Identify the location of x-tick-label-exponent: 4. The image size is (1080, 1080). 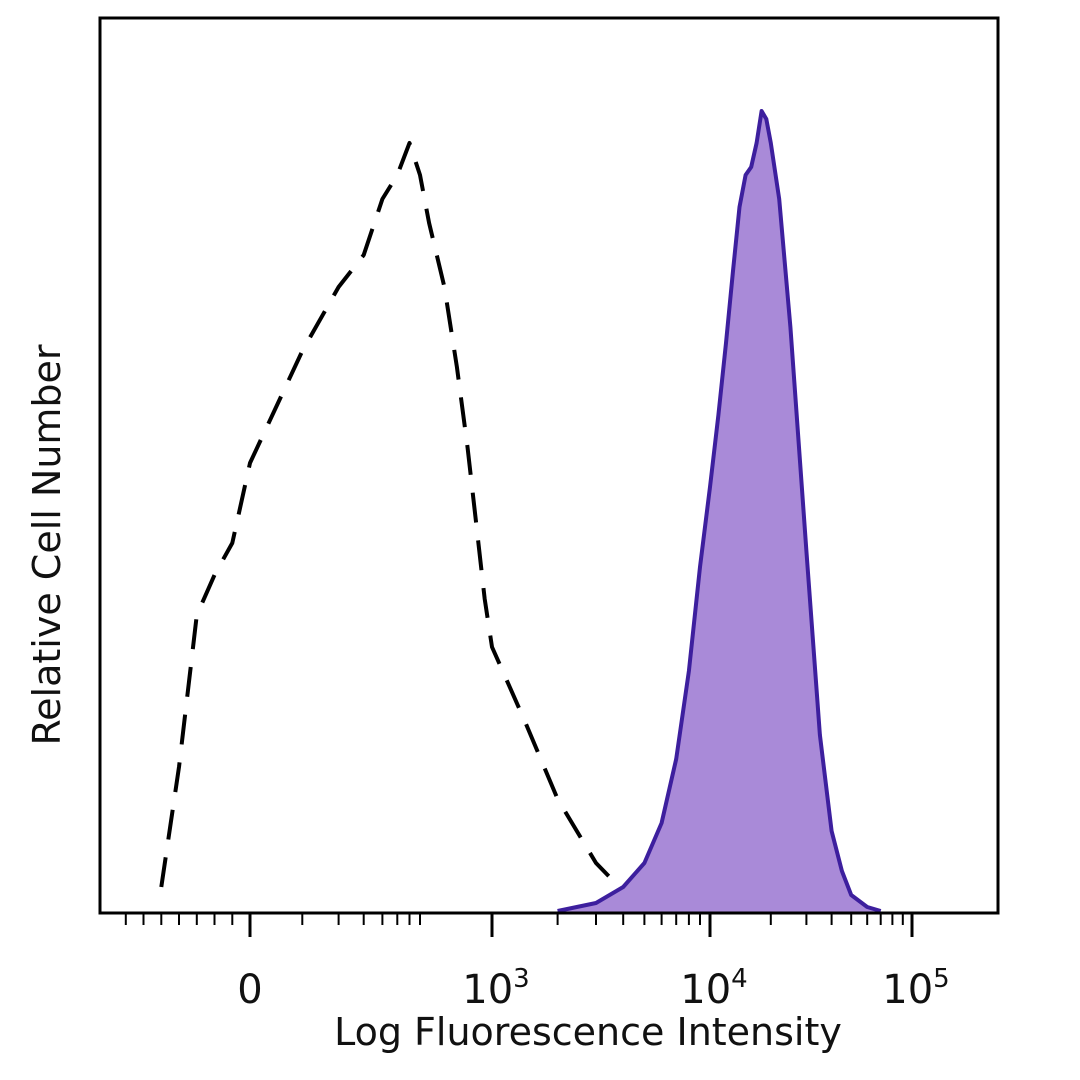
(739, 979).